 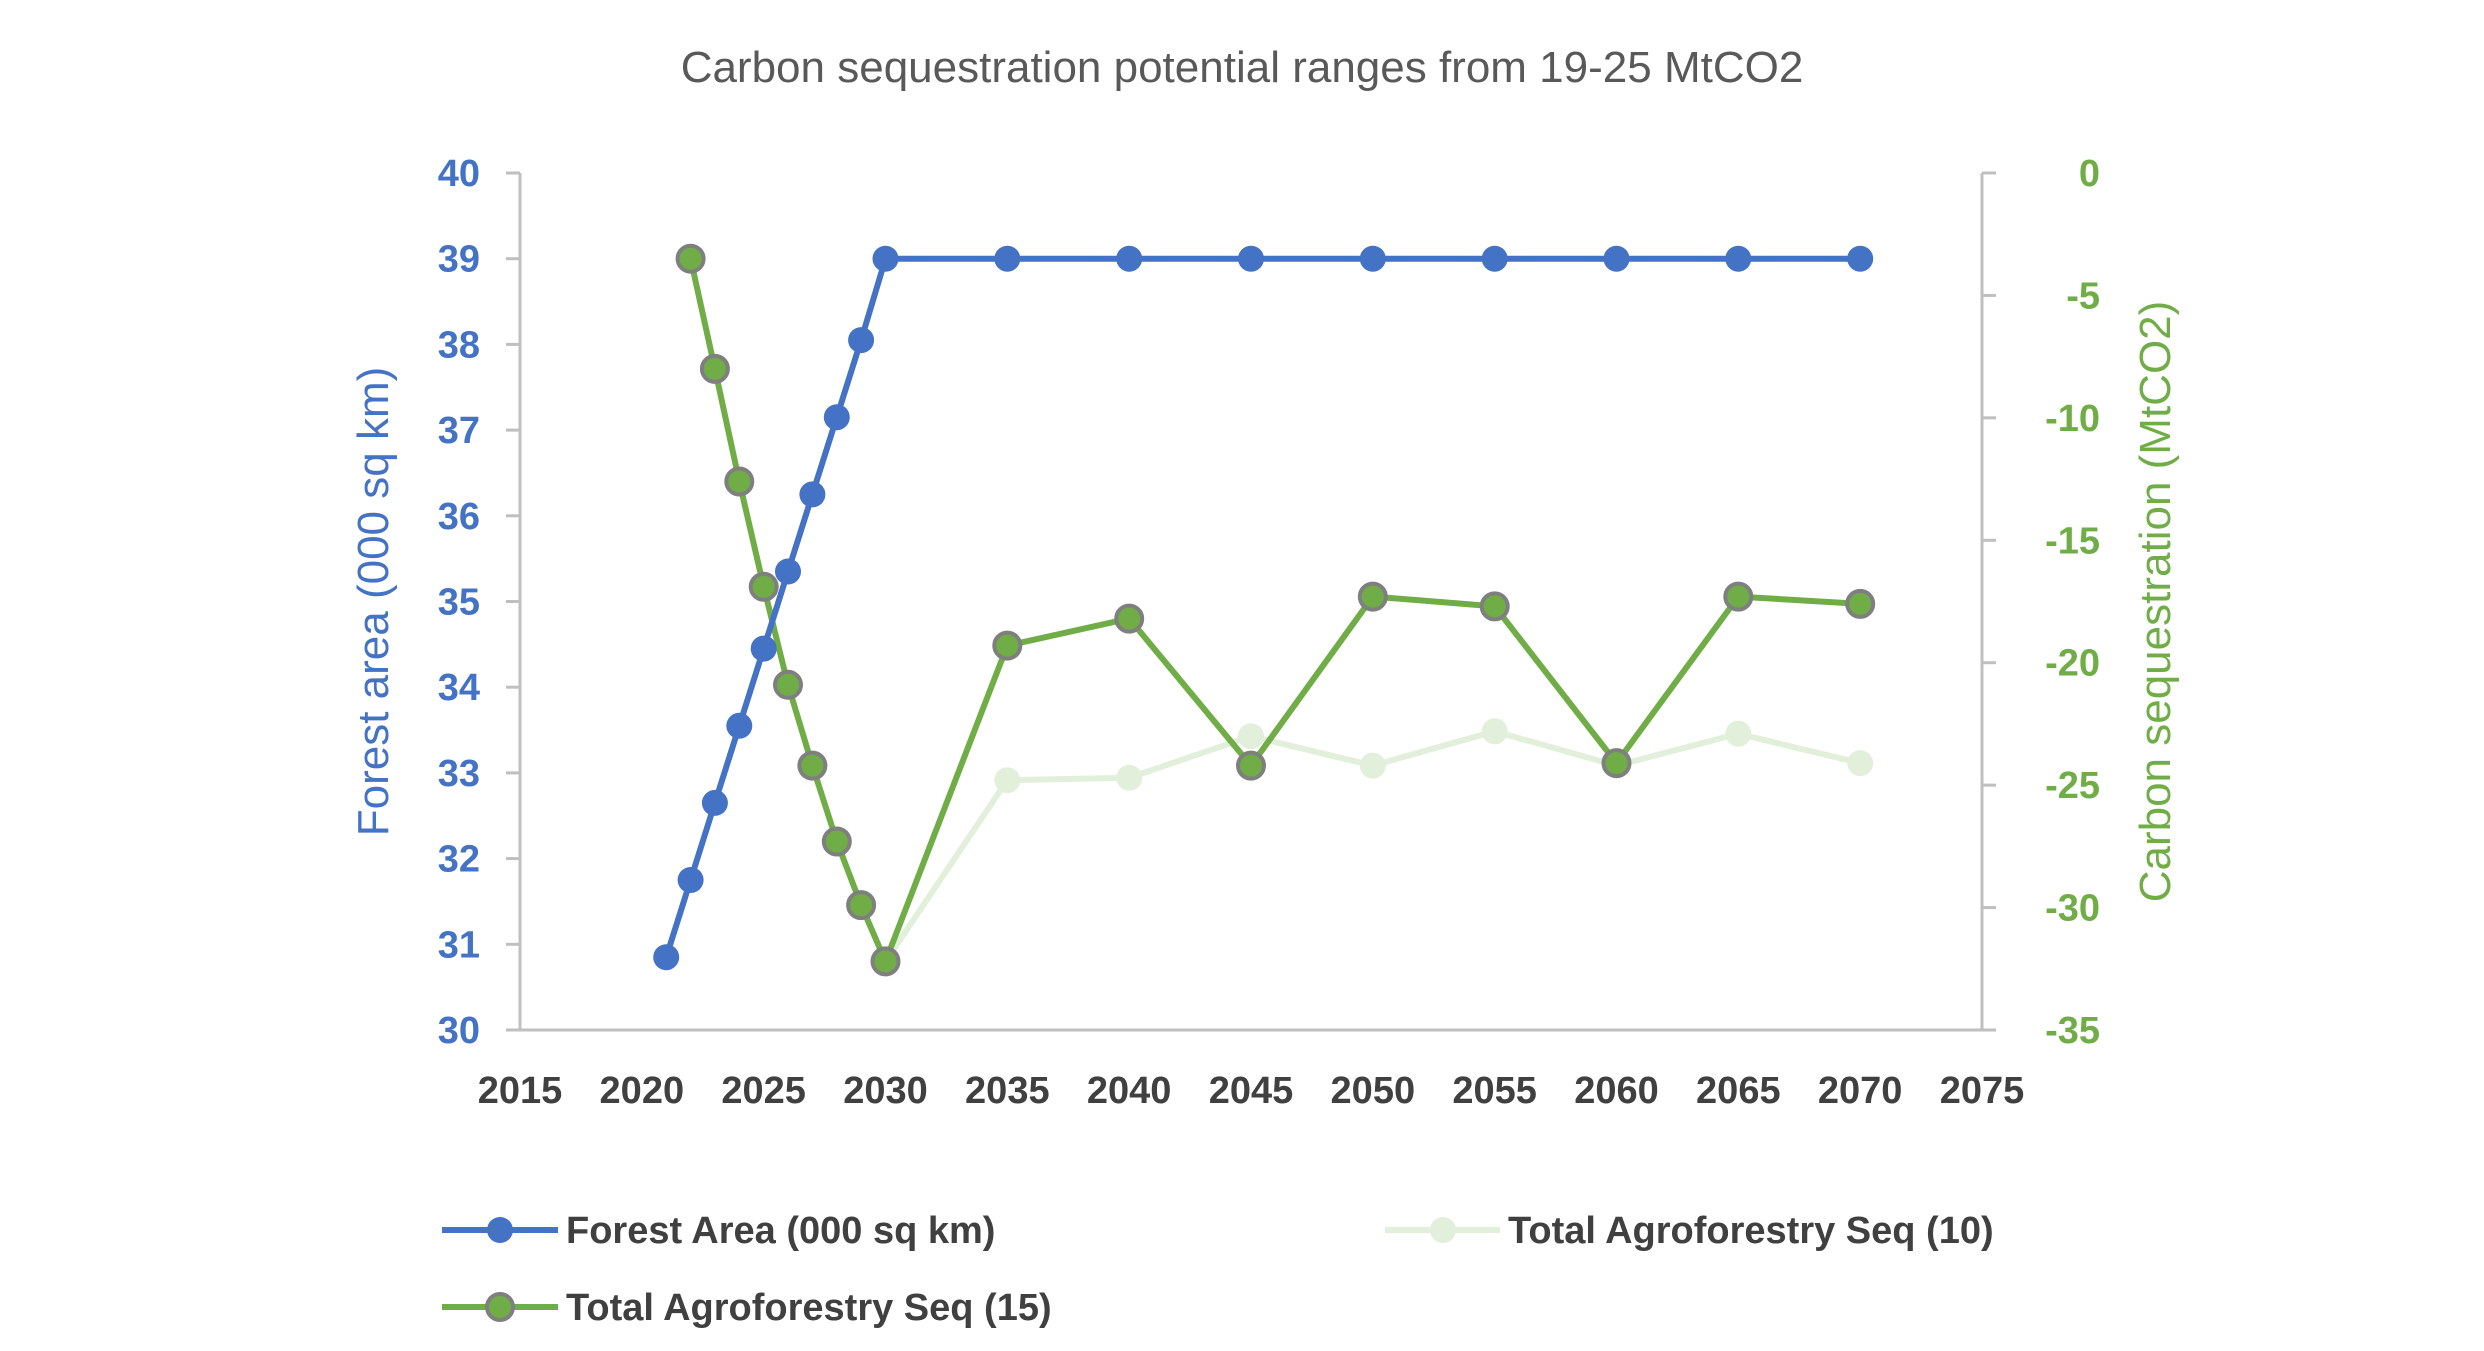 I want to click on x-tick-label: 2065, so click(x=1738, y=1091).